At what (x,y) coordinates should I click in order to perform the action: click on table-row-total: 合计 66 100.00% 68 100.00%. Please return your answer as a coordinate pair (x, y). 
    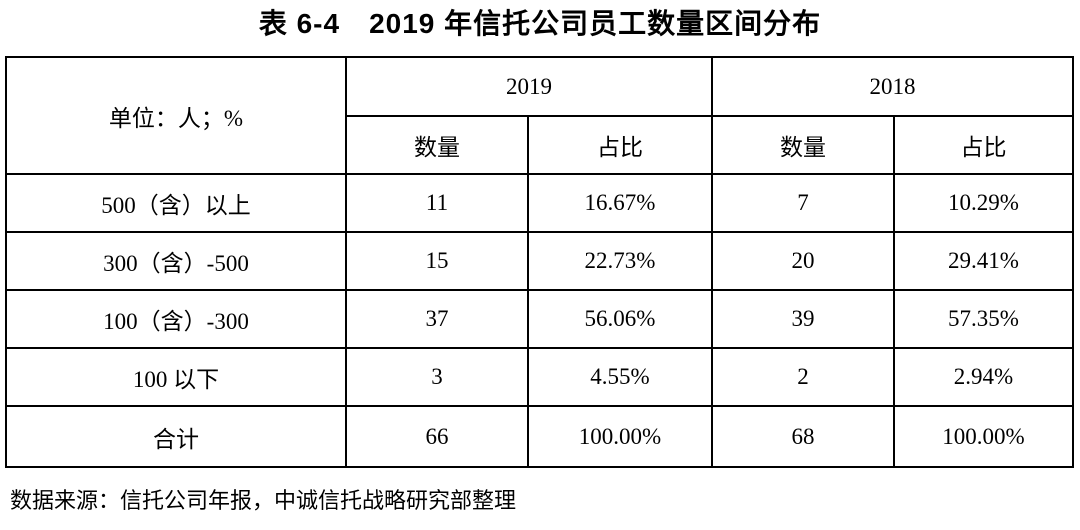
    Looking at the image, I should click on (539, 436).